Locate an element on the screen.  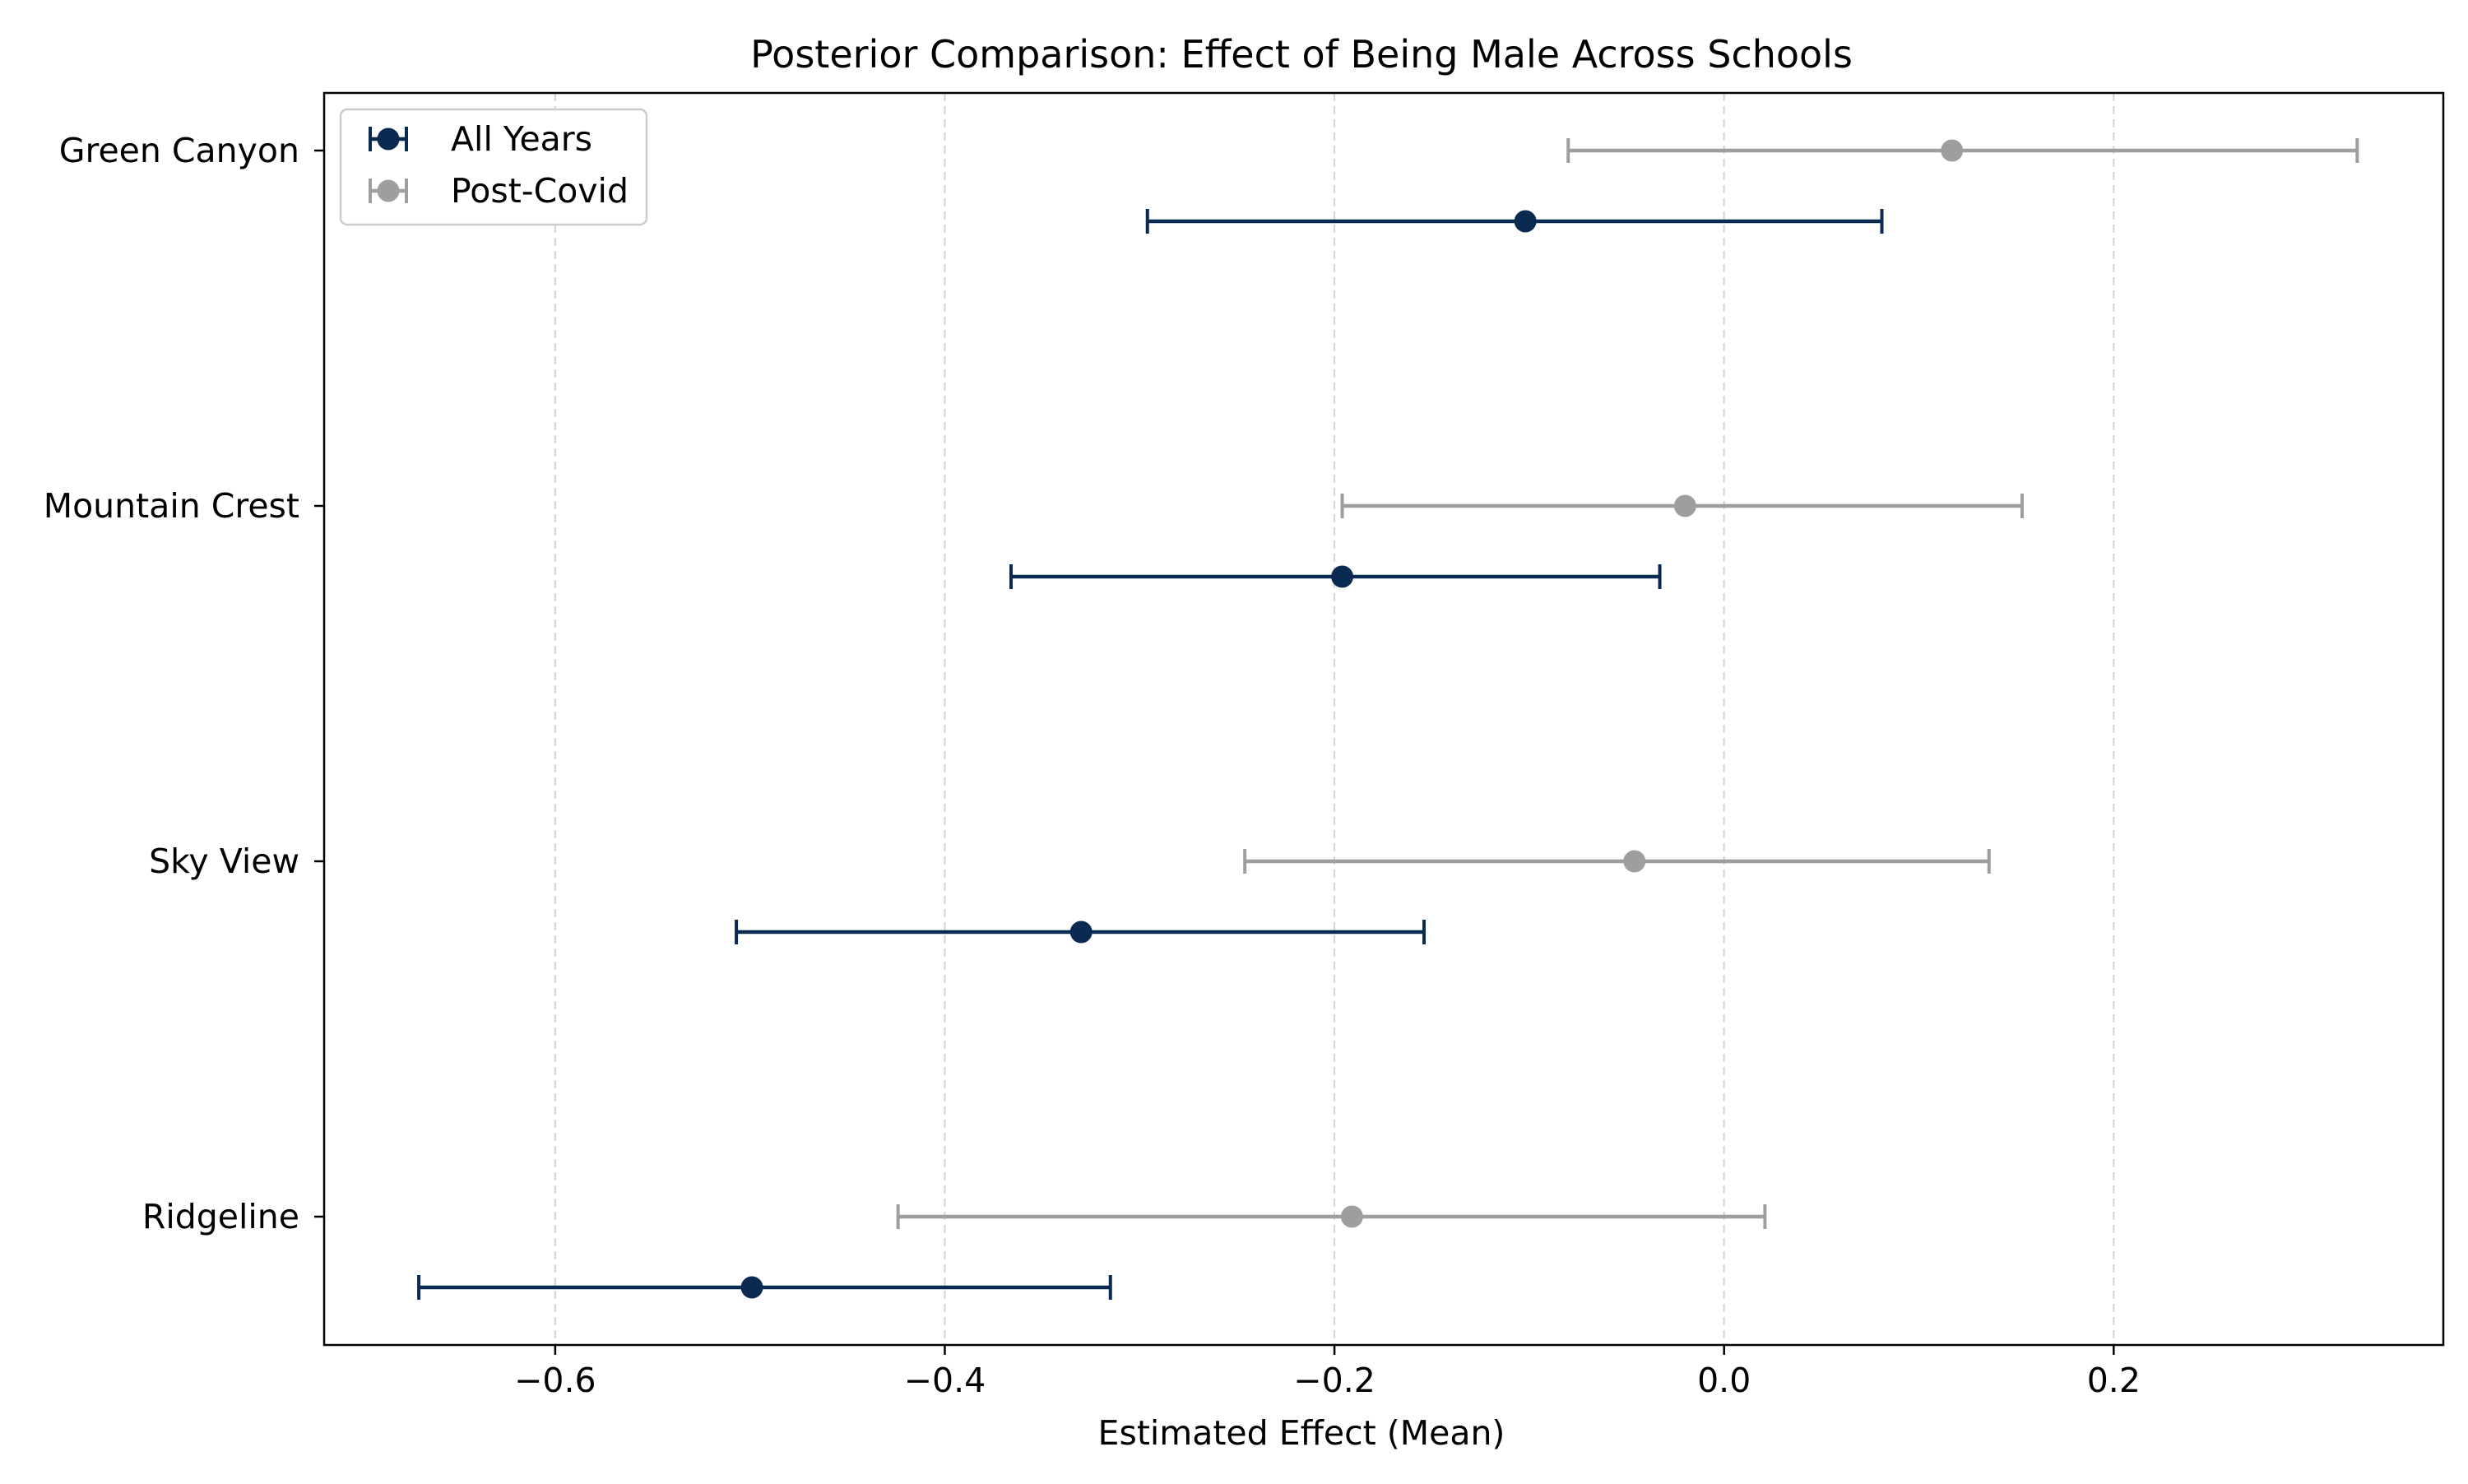
y-tick-label: Ridgeline is located at coordinates (220, 1216).